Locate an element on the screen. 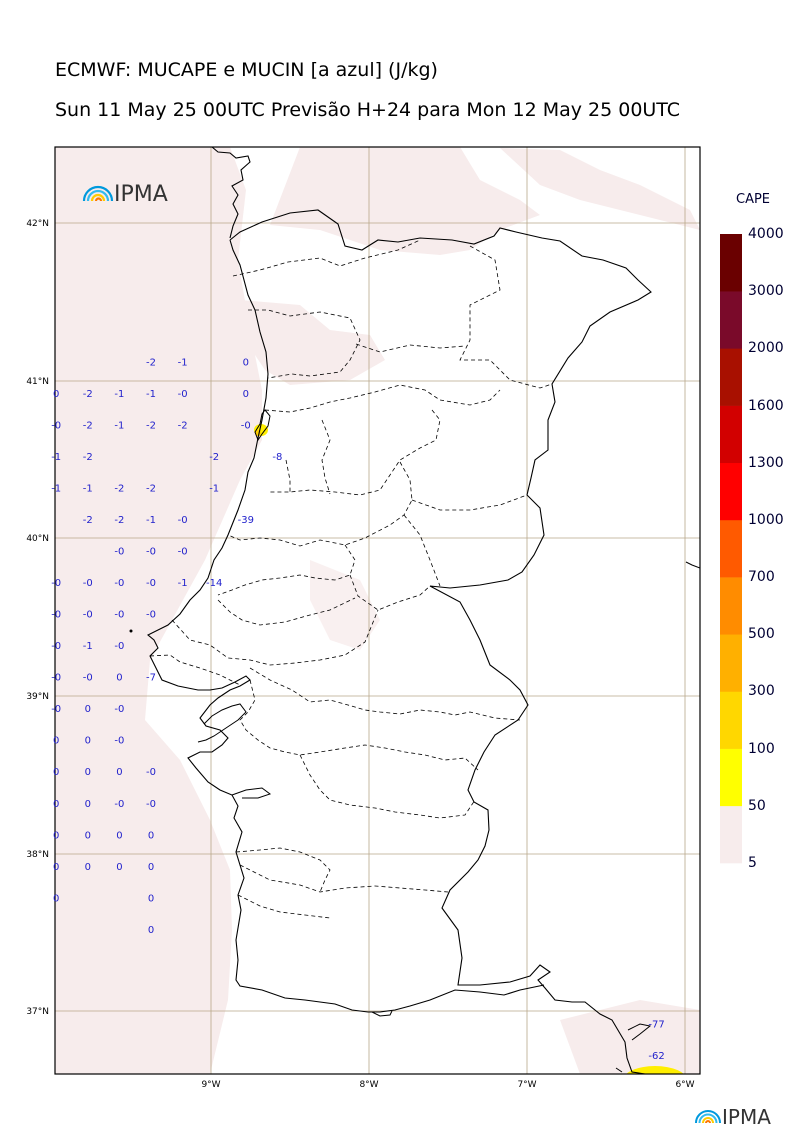  ria-formosa is located at coordinates (382, 1013).